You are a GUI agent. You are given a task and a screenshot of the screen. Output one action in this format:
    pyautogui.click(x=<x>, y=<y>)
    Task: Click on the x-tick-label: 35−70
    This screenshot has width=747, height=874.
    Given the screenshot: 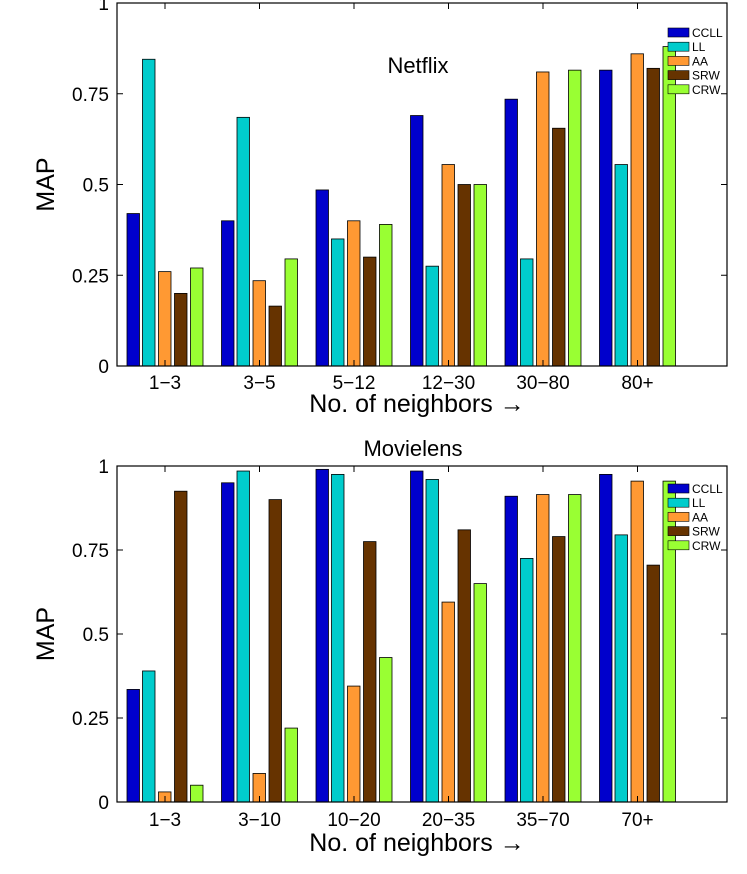 What is the action you would take?
    pyautogui.click(x=542, y=820)
    